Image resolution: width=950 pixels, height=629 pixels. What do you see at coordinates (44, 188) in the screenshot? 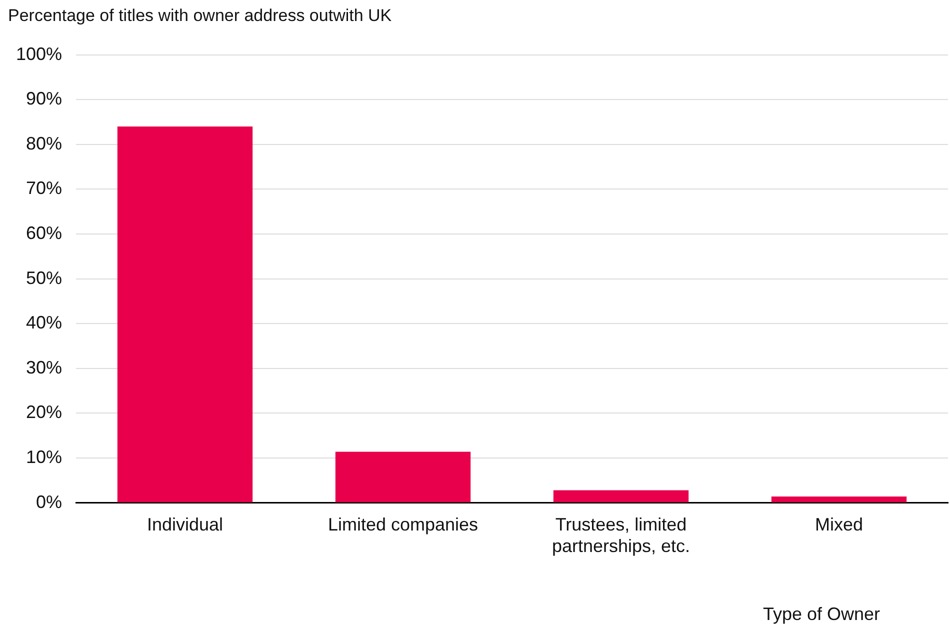
I see `y-tick-label: 70%` at bounding box center [44, 188].